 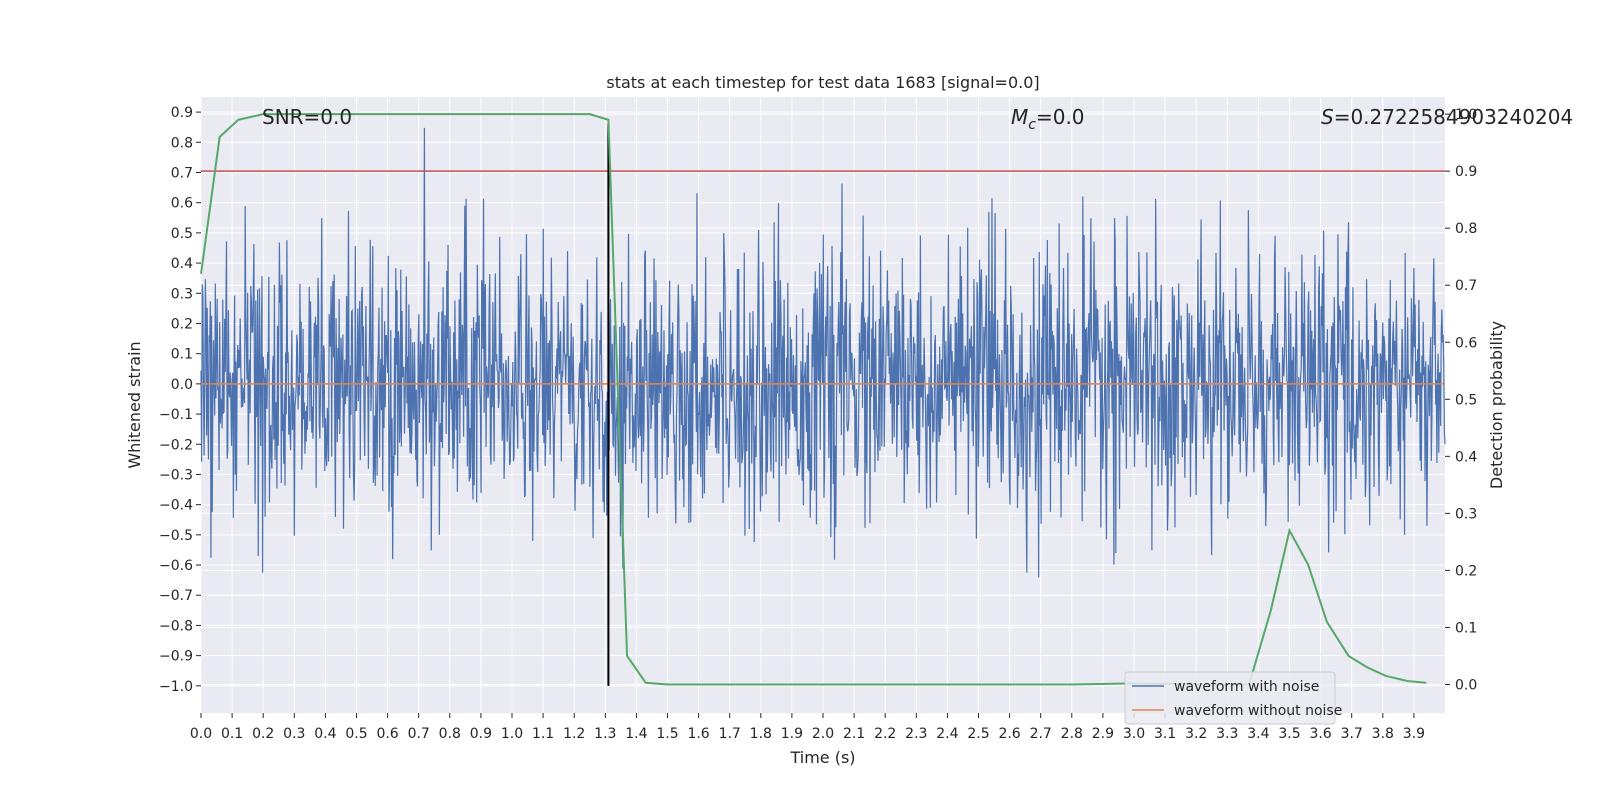 What do you see at coordinates (182, 173) in the screenshot?
I see `y-tick-label: 0.7` at bounding box center [182, 173].